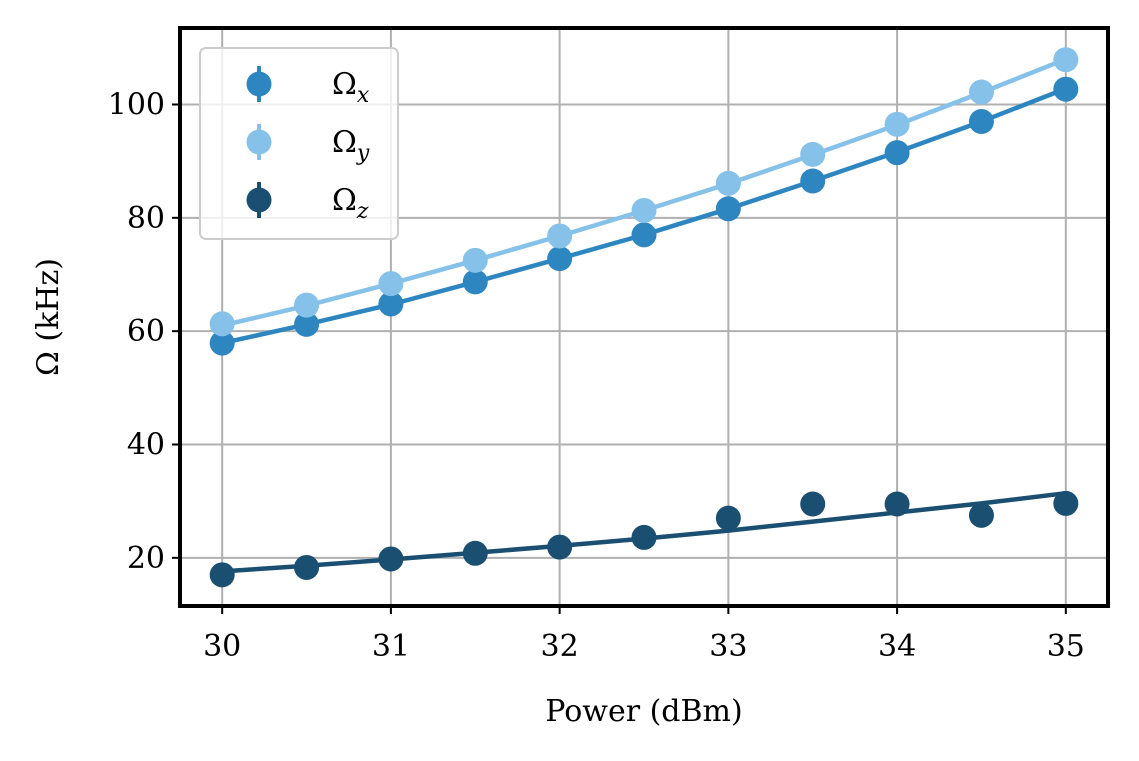 This screenshot has height=761, width=1139. Describe the element at coordinates (48, 317) in the screenshot. I see `y-axis-label: Ω (kHz)` at that location.